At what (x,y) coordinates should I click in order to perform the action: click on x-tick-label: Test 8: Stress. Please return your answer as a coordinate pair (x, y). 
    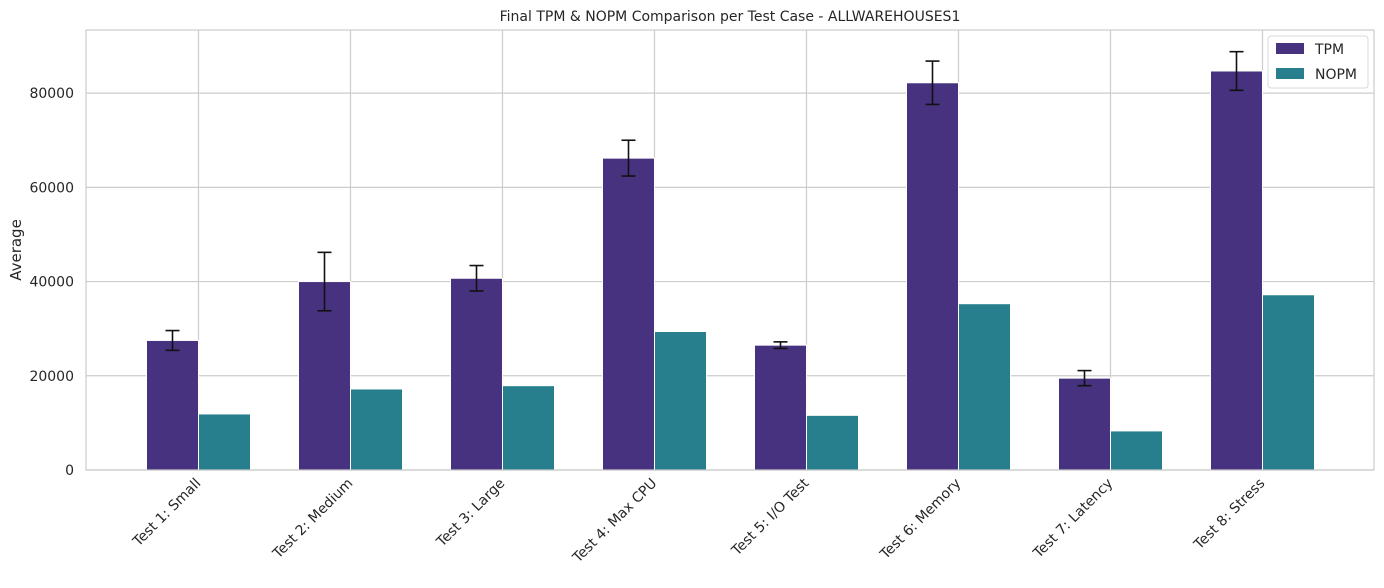
    Looking at the image, I should click on (1229, 515).